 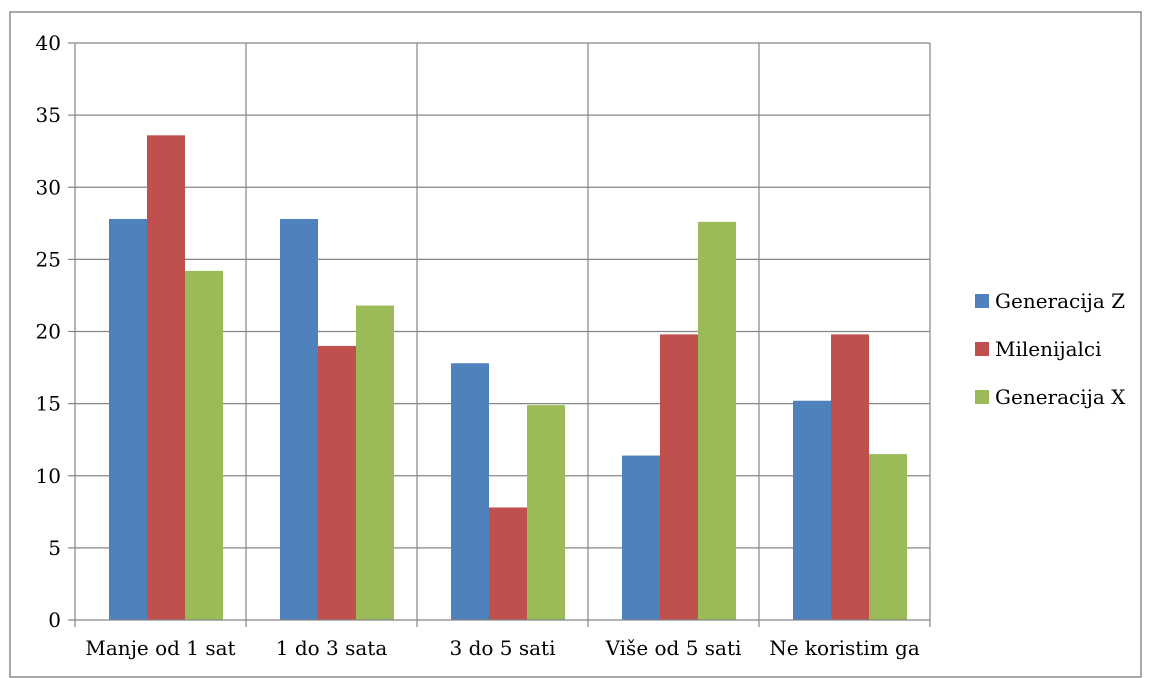 What do you see at coordinates (54, 548) in the screenshot?
I see `y-tick-label: 5` at bounding box center [54, 548].